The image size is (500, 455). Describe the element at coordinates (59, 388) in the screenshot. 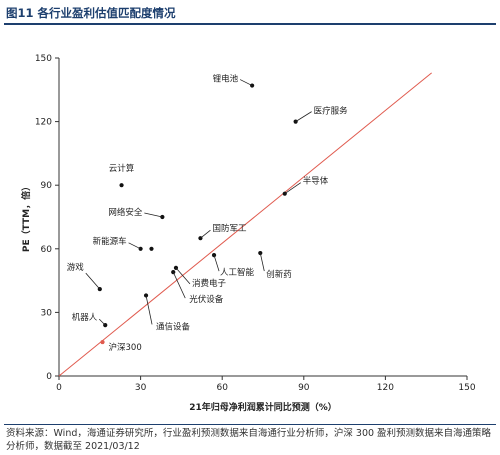

I see `x-tick-label: 0` at that location.